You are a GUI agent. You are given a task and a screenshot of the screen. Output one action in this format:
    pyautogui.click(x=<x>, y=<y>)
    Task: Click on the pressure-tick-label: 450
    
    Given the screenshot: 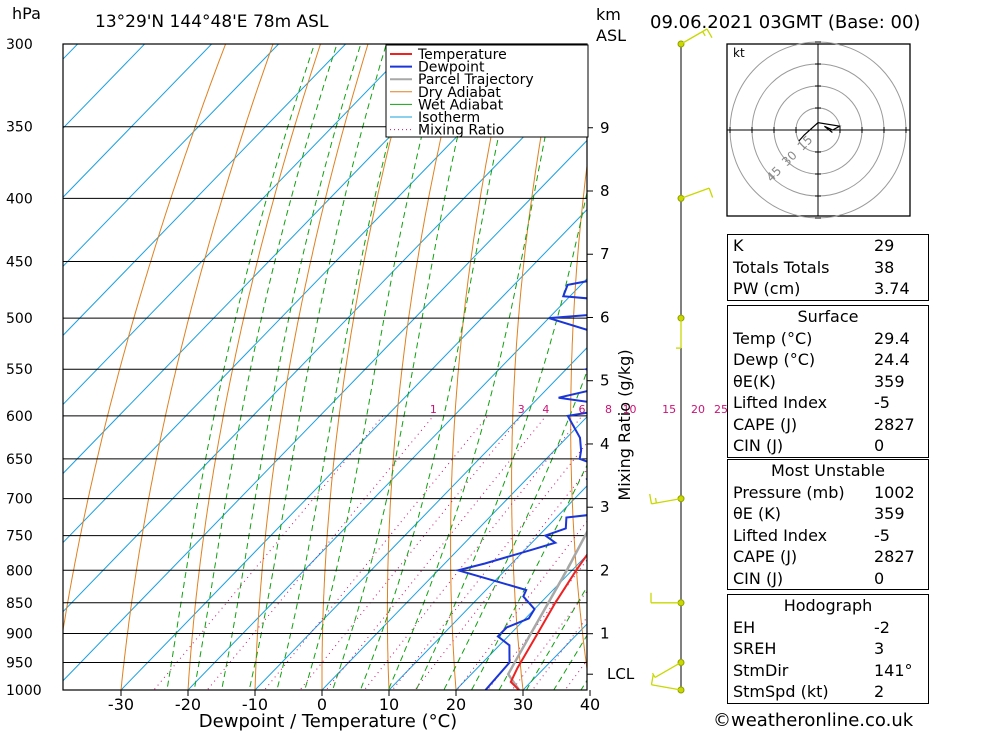 What is the action you would take?
    pyautogui.click(x=19, y=263)
    